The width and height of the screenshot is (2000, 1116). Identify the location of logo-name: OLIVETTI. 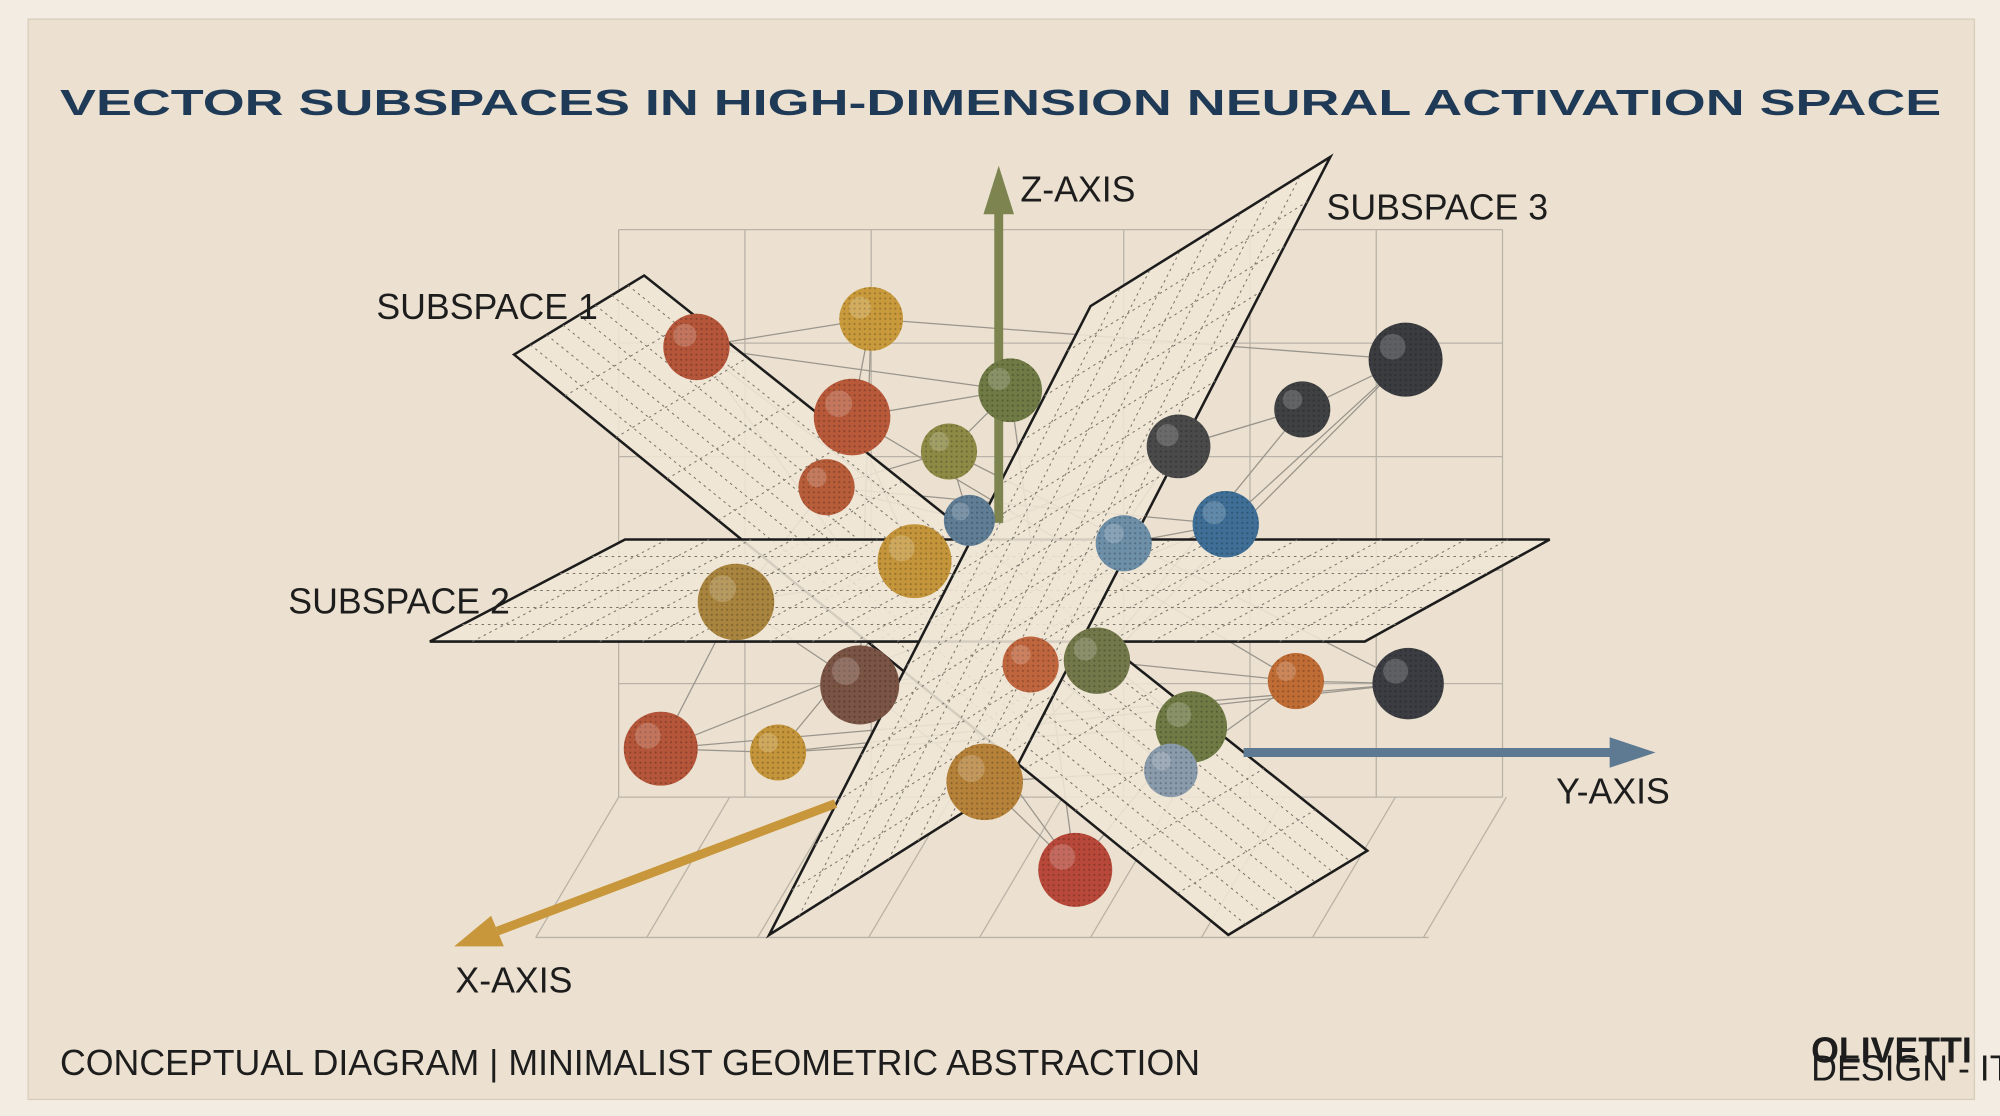
(1891, 1050).